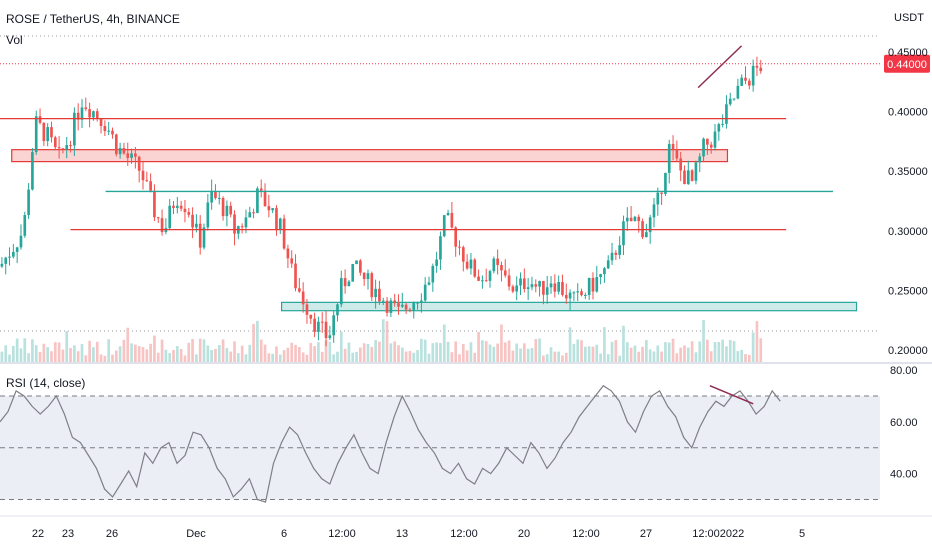  I want to click on time-tick-label: 23, so click(68, 534).